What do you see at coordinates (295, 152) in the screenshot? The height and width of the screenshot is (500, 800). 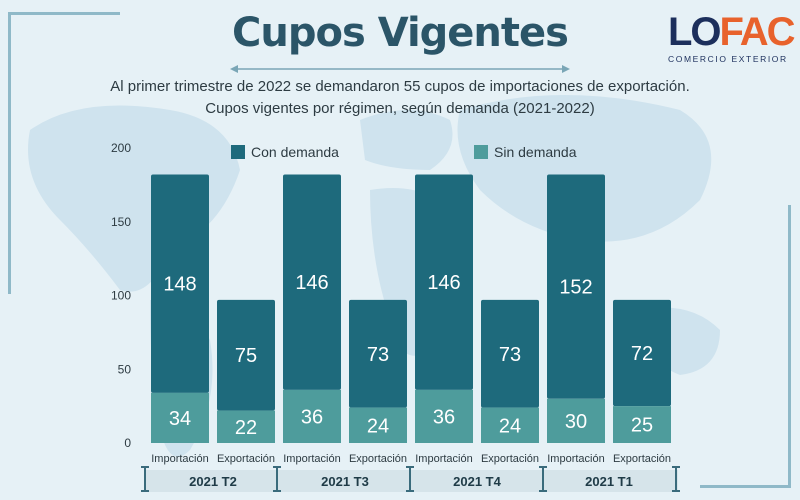 I see `legend-label: Con demanda` at bounding box center [295, 152].